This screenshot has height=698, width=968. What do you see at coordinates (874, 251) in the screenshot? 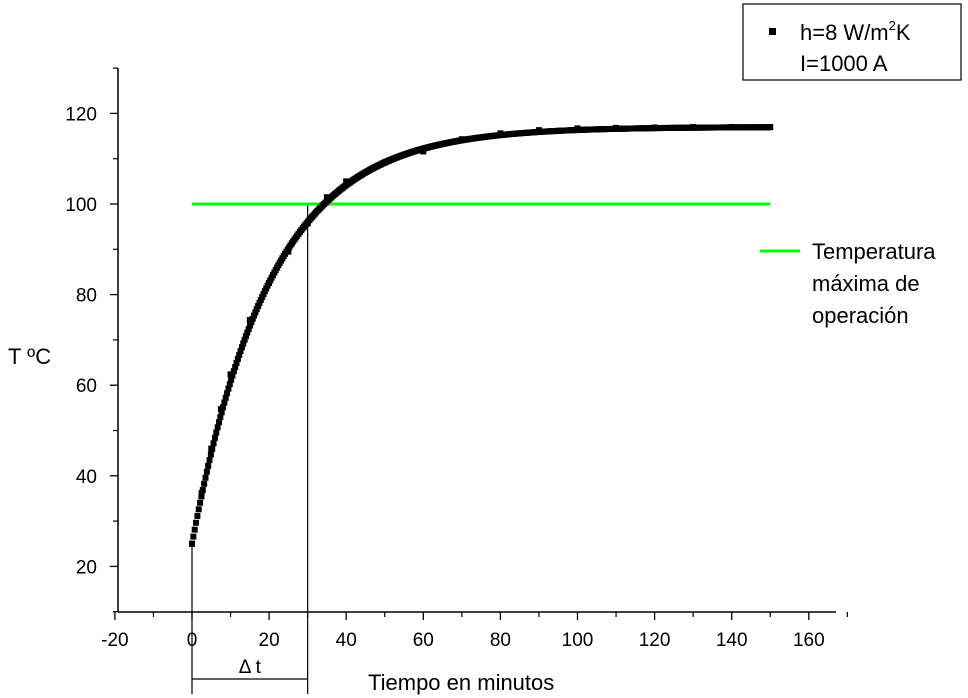
I see `legend-green-label-1: Temperatura` at bounding box center [874, 251].